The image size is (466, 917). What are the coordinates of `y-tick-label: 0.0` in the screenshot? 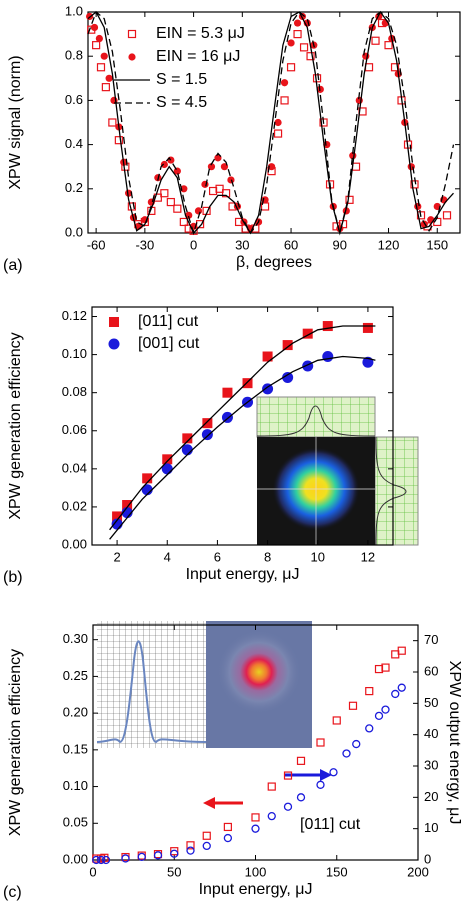 It's located at (74, 231).